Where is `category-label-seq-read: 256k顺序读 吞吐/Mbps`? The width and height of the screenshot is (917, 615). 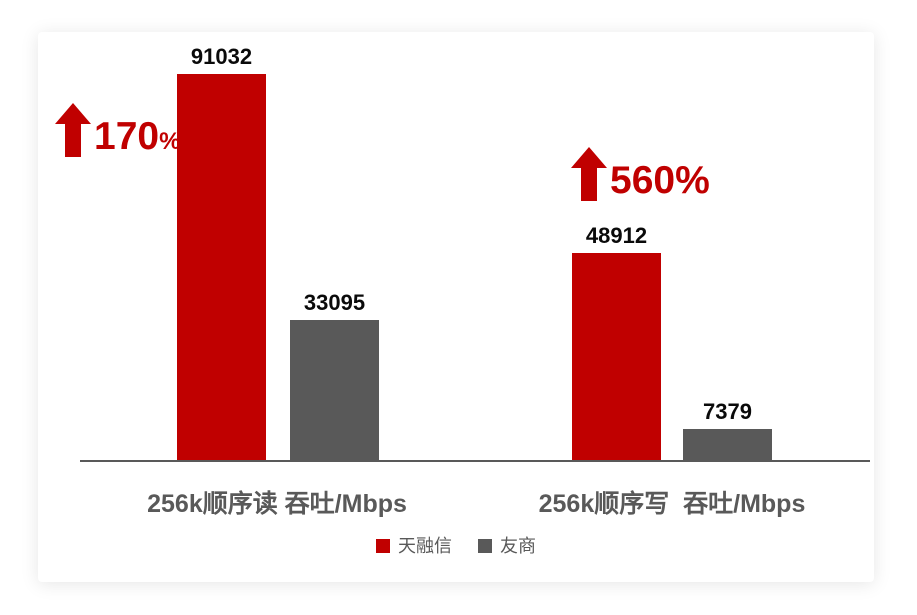
category-label-seq-read: 256k顺序读 吞吐/Mbps is located at coordinates (277, 504).